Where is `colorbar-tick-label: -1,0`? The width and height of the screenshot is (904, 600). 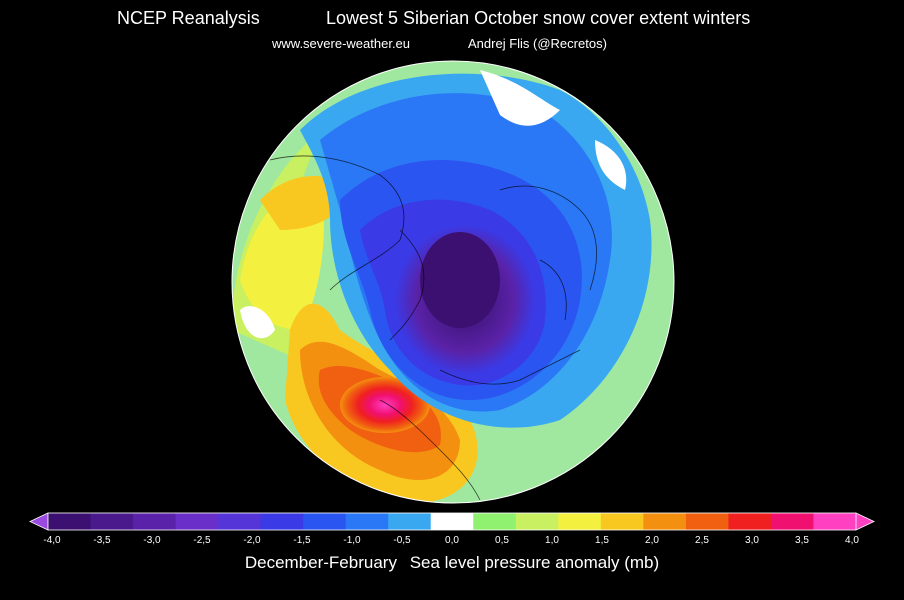 colorbar-tick-label: -1,0 is located at coordinates (352, 540).